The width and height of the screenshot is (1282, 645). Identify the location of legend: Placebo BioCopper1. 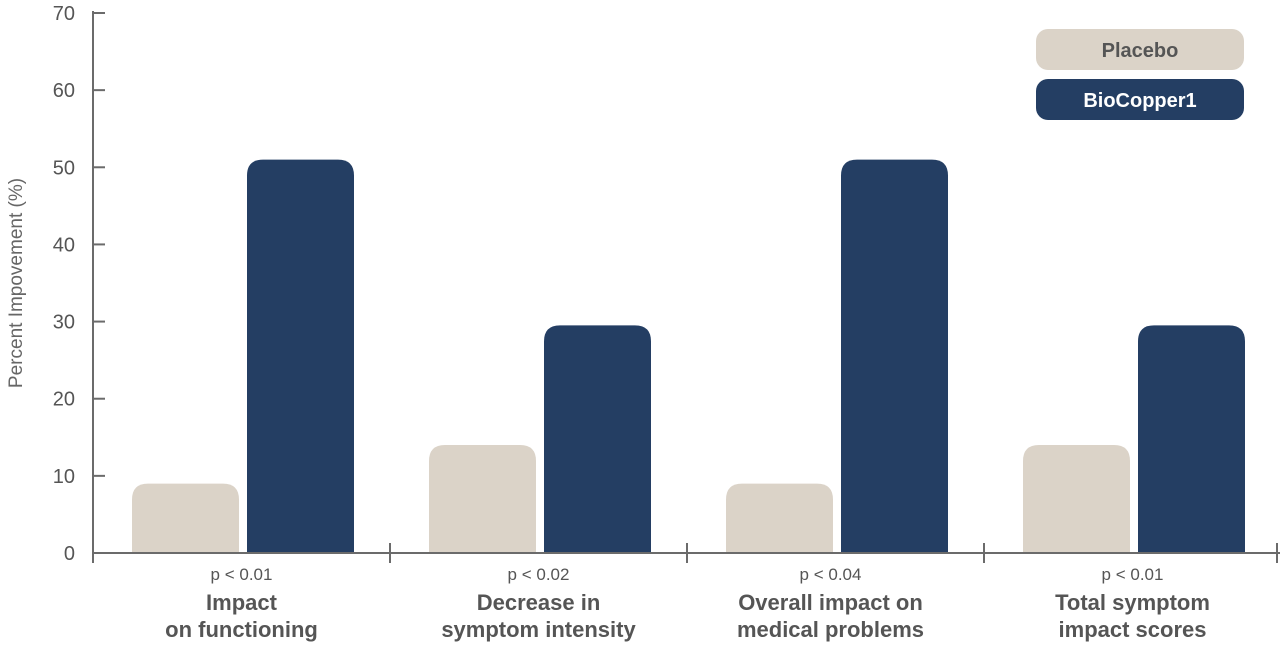
(1140, 74).